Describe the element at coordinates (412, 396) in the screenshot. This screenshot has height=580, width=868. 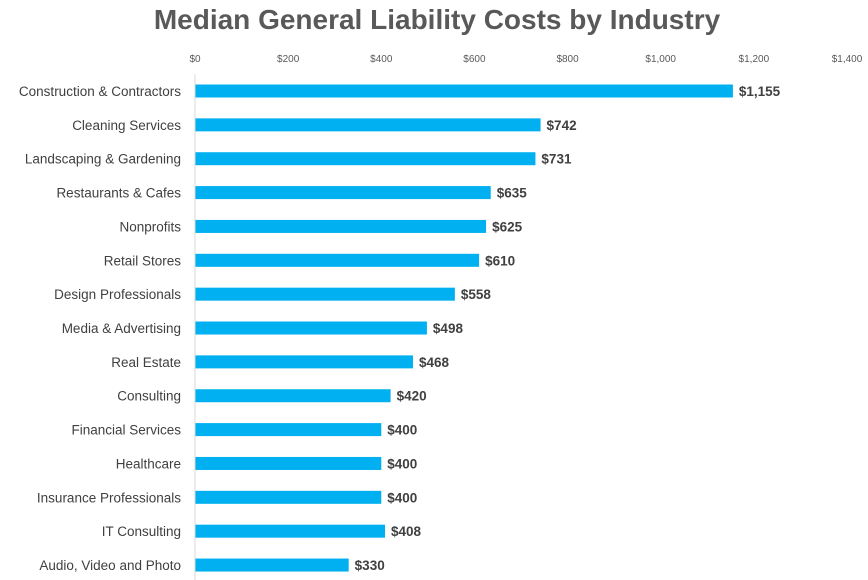
I see `data-label: $420` at that location.